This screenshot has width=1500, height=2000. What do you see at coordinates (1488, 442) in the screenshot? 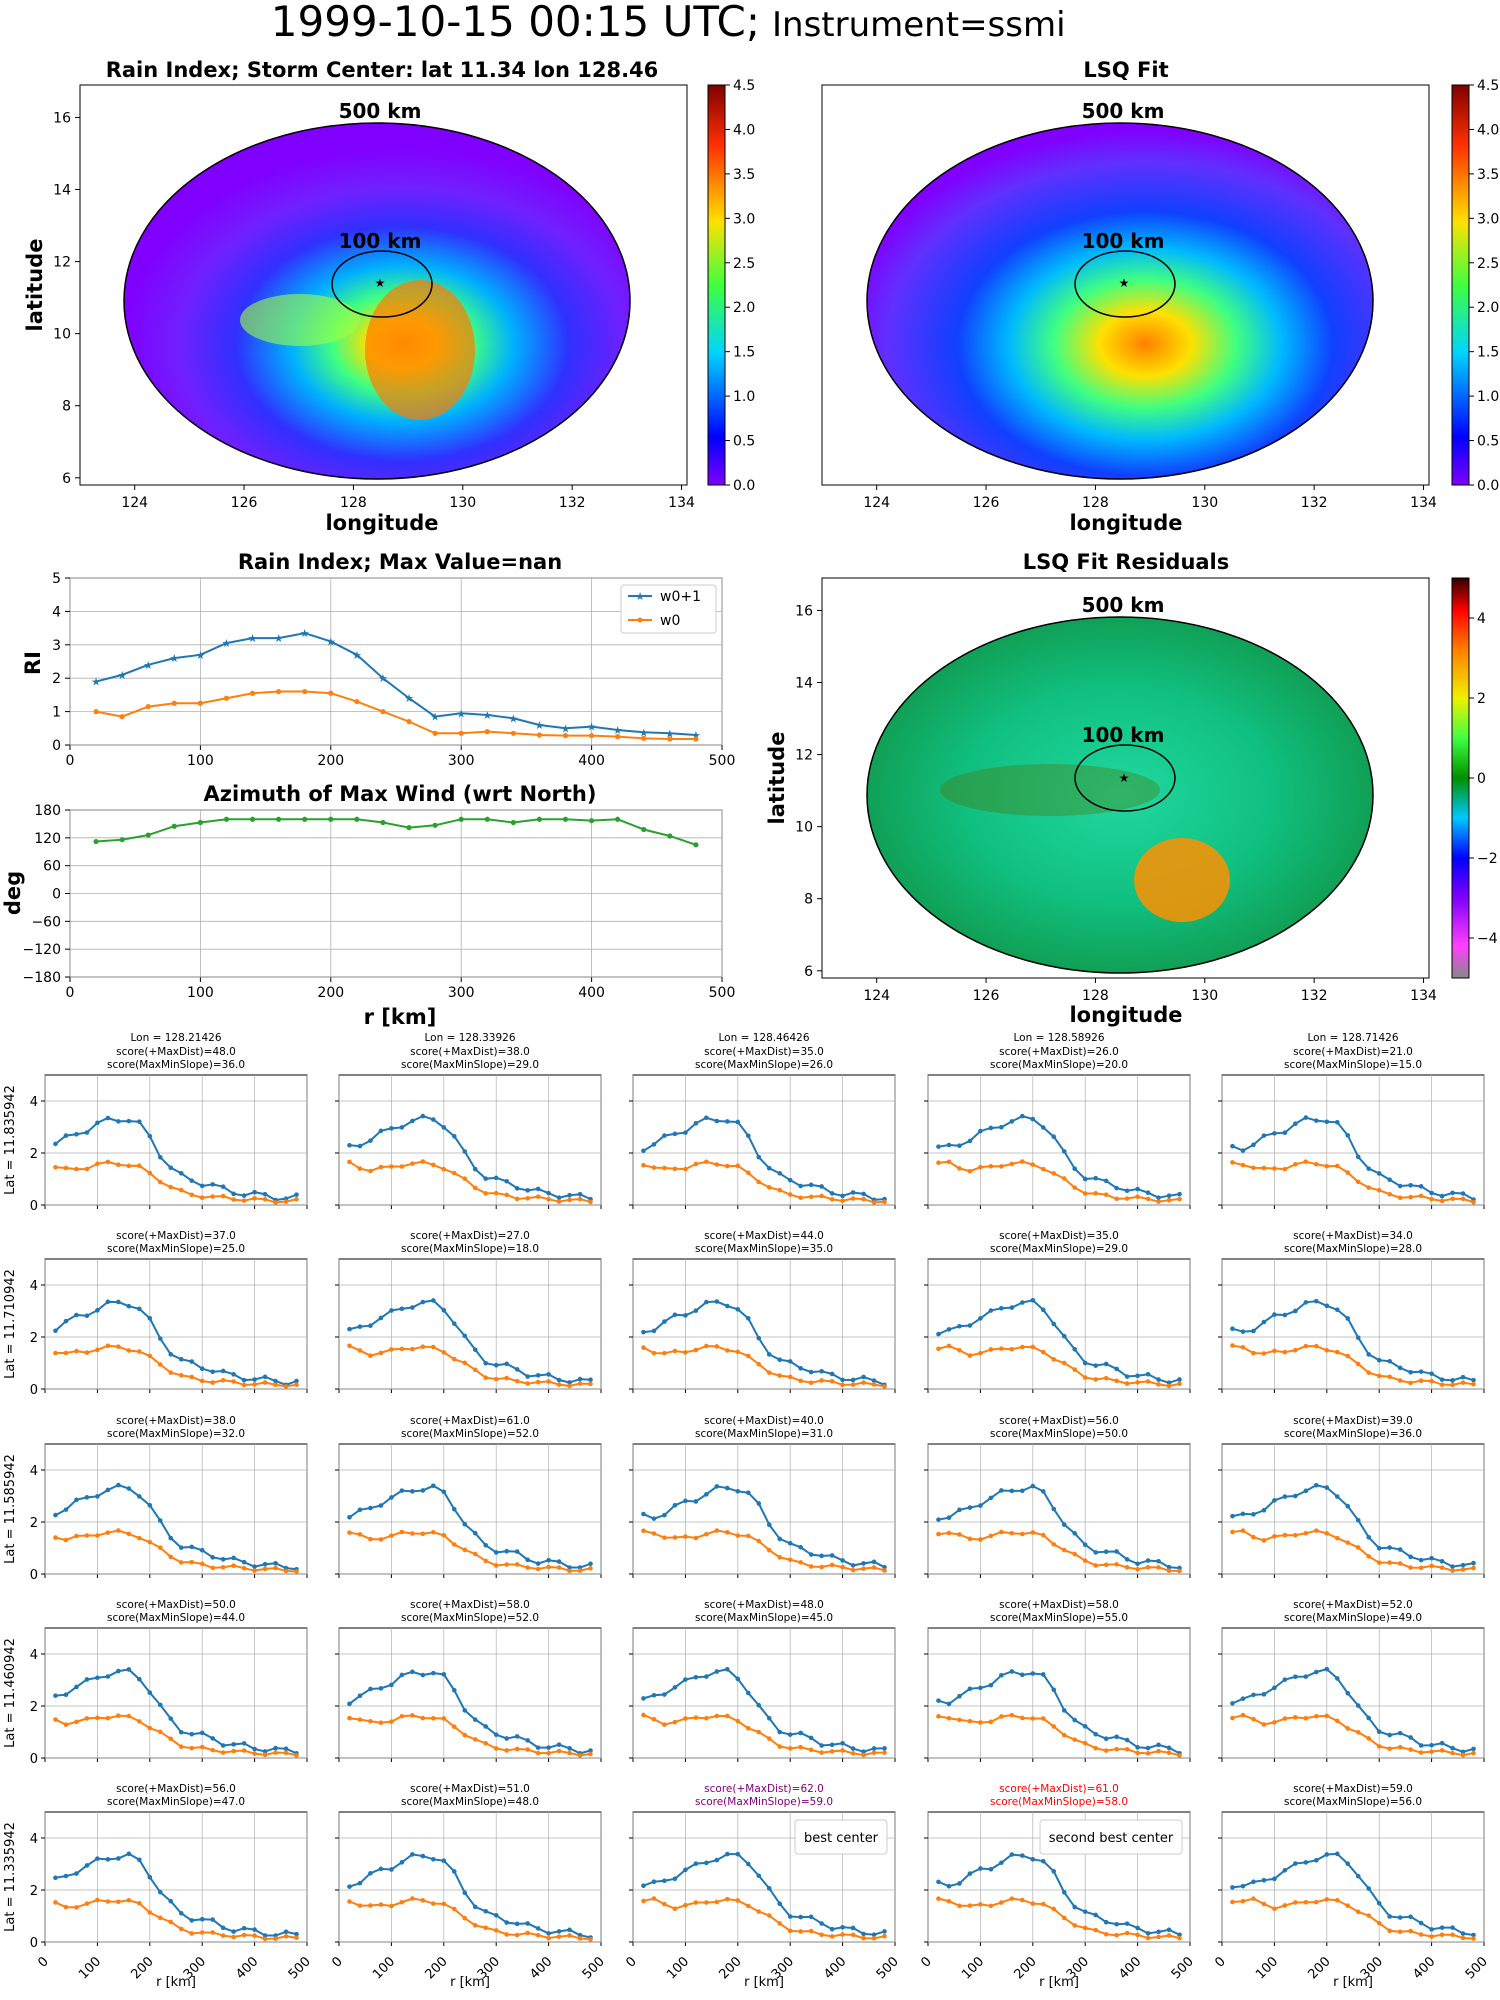
I see `colorbar-tick-label: 0.5` at bounding box center [1488, 442].